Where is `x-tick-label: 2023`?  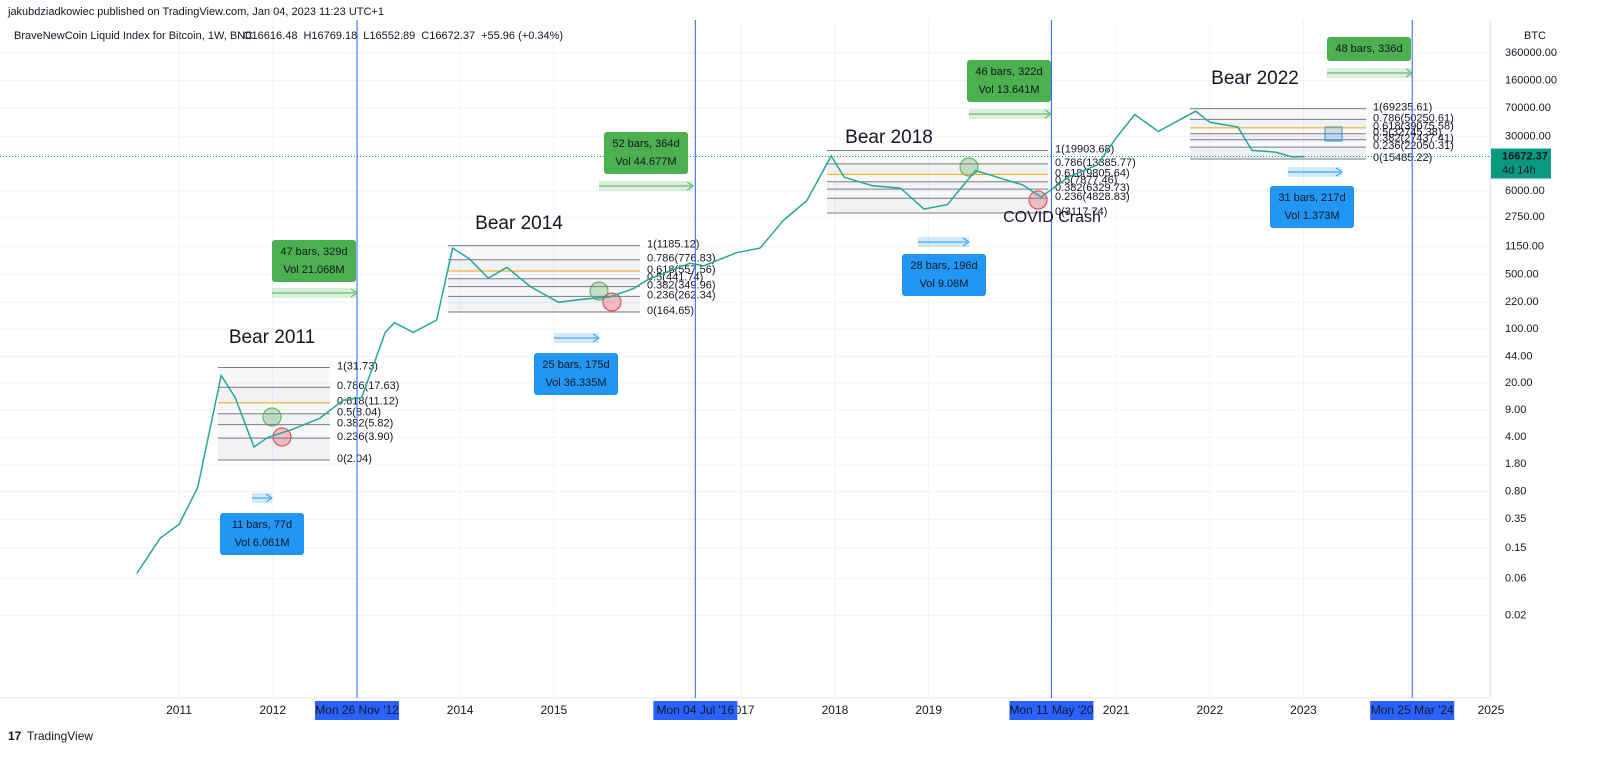
x-tick-label: 2023 is located at coordinates (1303, 710).